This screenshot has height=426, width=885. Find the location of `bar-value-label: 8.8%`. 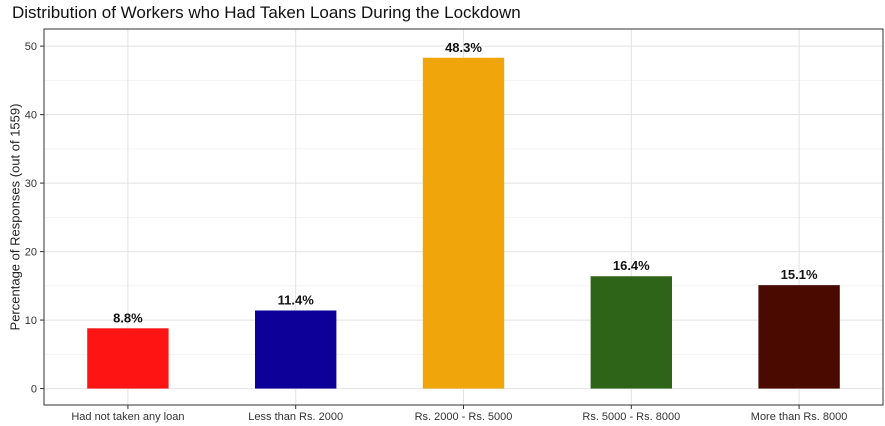

bar-value-label: 8.8% is located at coordinates (128, 317).